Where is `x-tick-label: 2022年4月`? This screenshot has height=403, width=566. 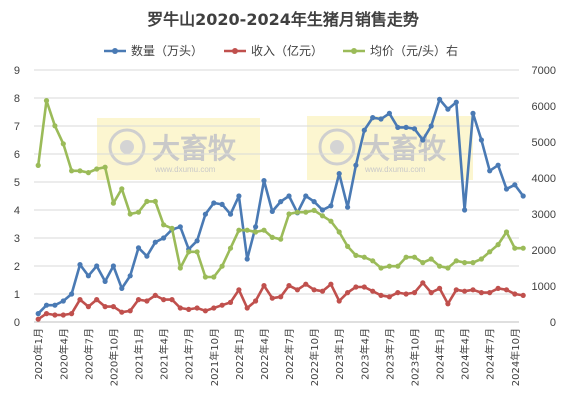 x-tick-label: 2022年4月 is located at coordinates (264, 354).